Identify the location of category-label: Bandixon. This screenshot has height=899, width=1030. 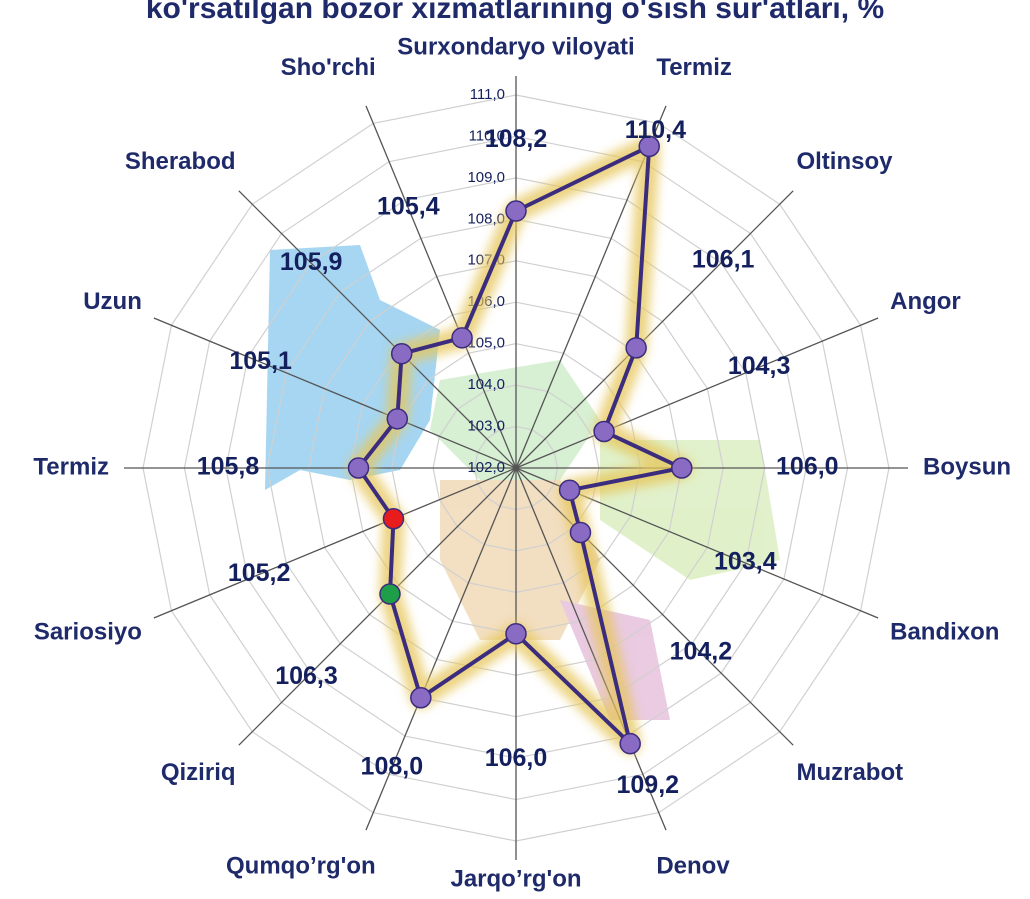
(944, 632).